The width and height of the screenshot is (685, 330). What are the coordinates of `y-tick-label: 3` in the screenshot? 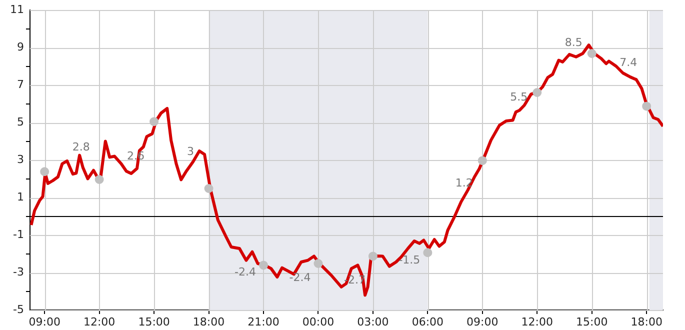 It's located at (20, 159).